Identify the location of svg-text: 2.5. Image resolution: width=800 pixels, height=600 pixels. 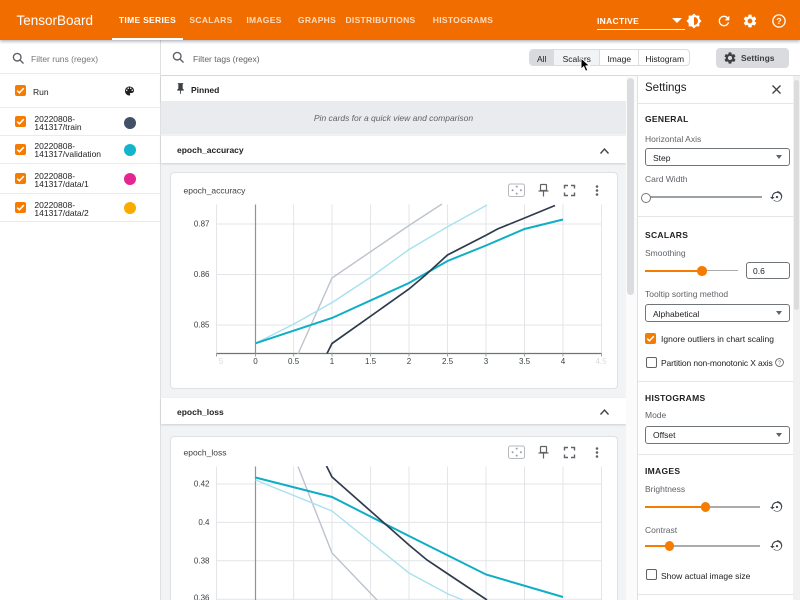
(448, 361).